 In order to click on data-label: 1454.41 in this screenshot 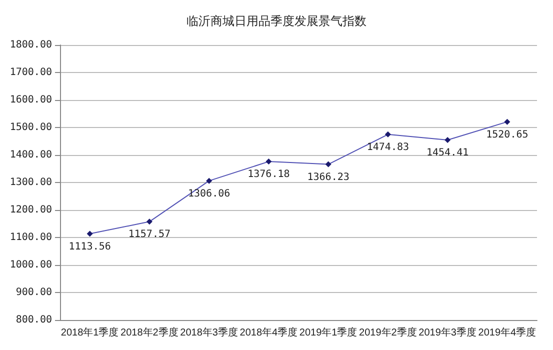, I will do `click(447, 153)`.